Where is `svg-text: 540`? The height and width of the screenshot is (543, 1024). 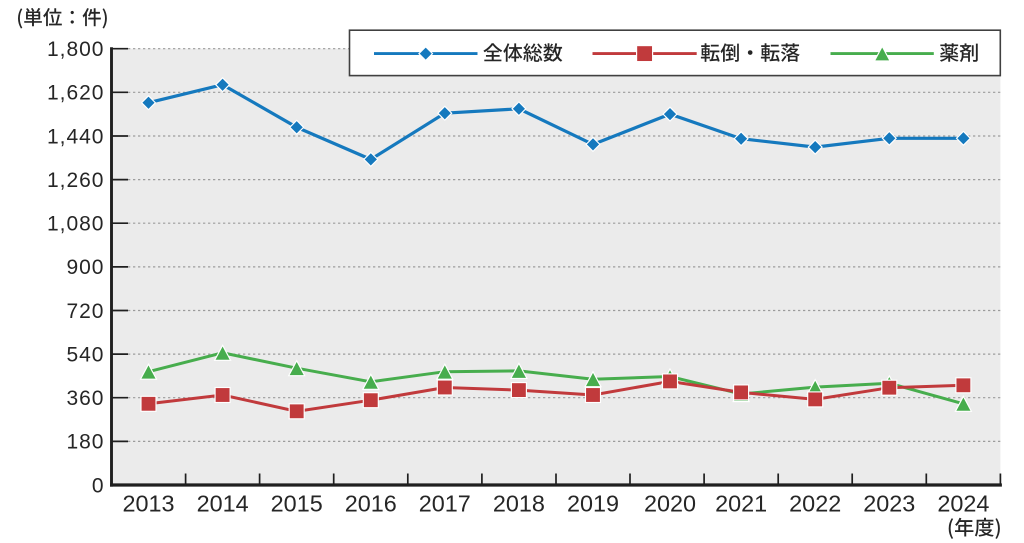
svg-text: 540 is located at coordinates (85, 354).